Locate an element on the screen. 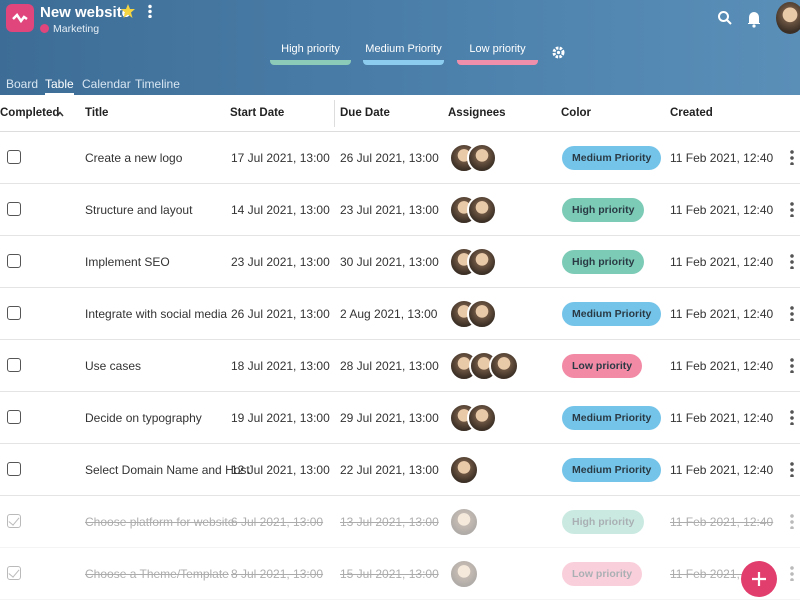  column-divider is located at coordinates (334, 113).